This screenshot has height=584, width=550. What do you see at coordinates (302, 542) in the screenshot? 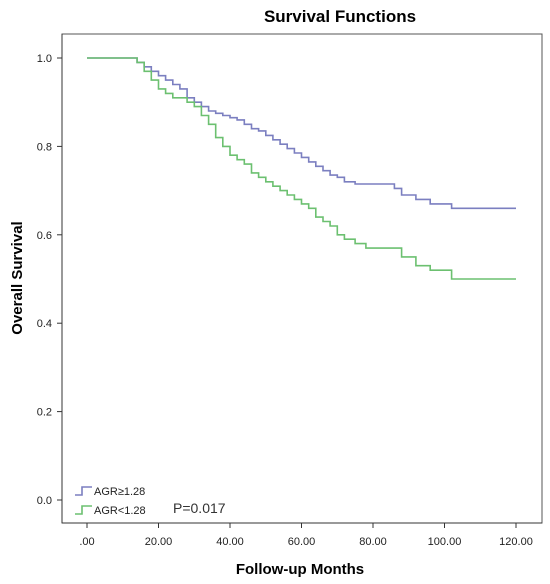
I see `x-tick-label: 60.00` at bounding box center [302, 542].